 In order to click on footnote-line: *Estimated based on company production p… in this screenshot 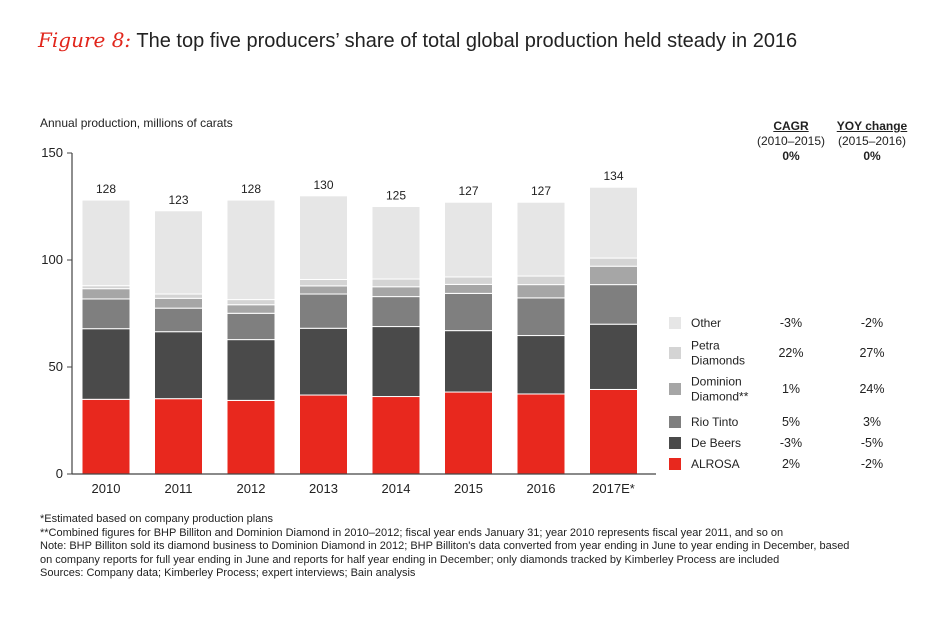, I will do `click(156, 519)`.